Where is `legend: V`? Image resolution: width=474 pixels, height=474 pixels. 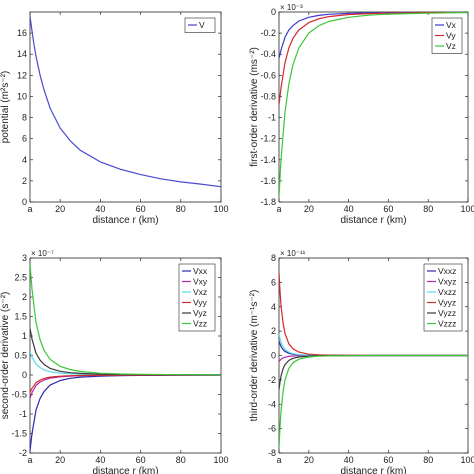 legend: V is located at coordinates (200, 25).